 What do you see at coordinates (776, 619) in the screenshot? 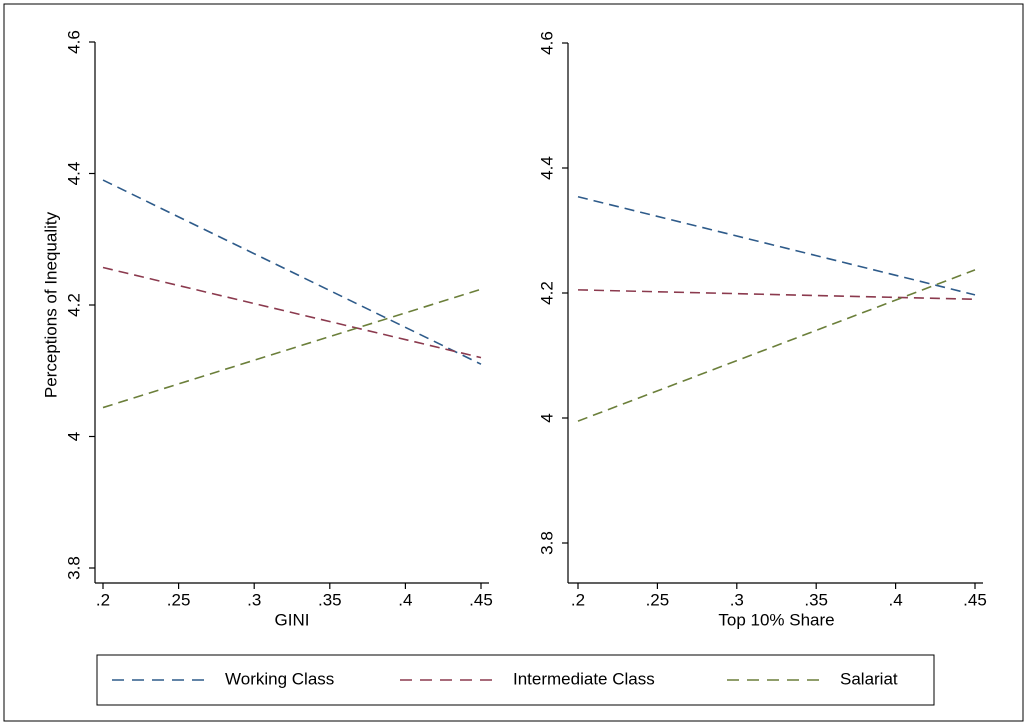
I see `x-axis-label: Top 10% Share` at bounding box center [776, 619].